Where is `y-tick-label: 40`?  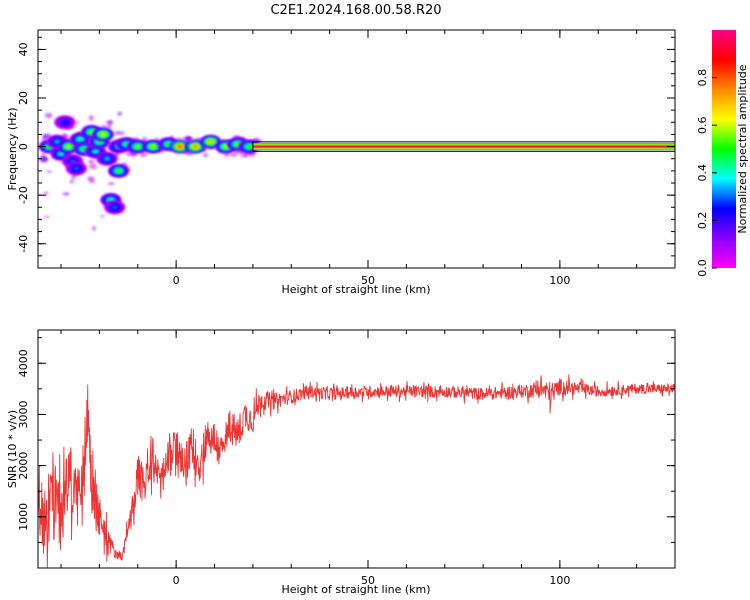 y-tick-label: 40 is located at coordinates (23, 49).